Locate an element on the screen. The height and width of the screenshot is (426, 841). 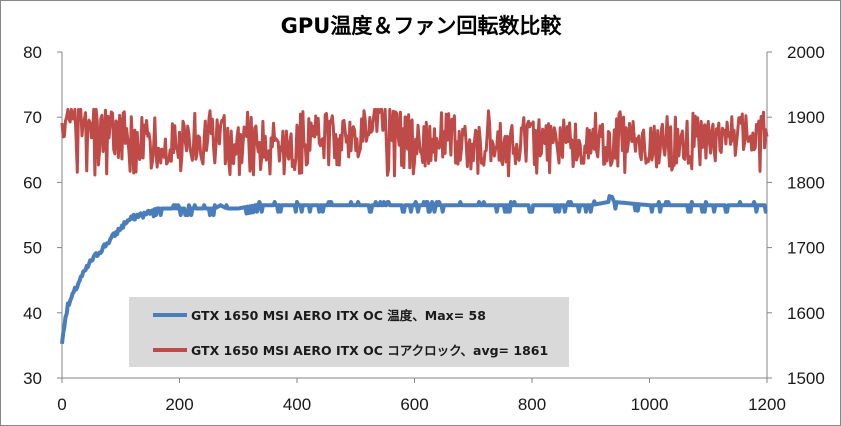
x-axis-tick-label: 800 is located at coordinates (532, 404).